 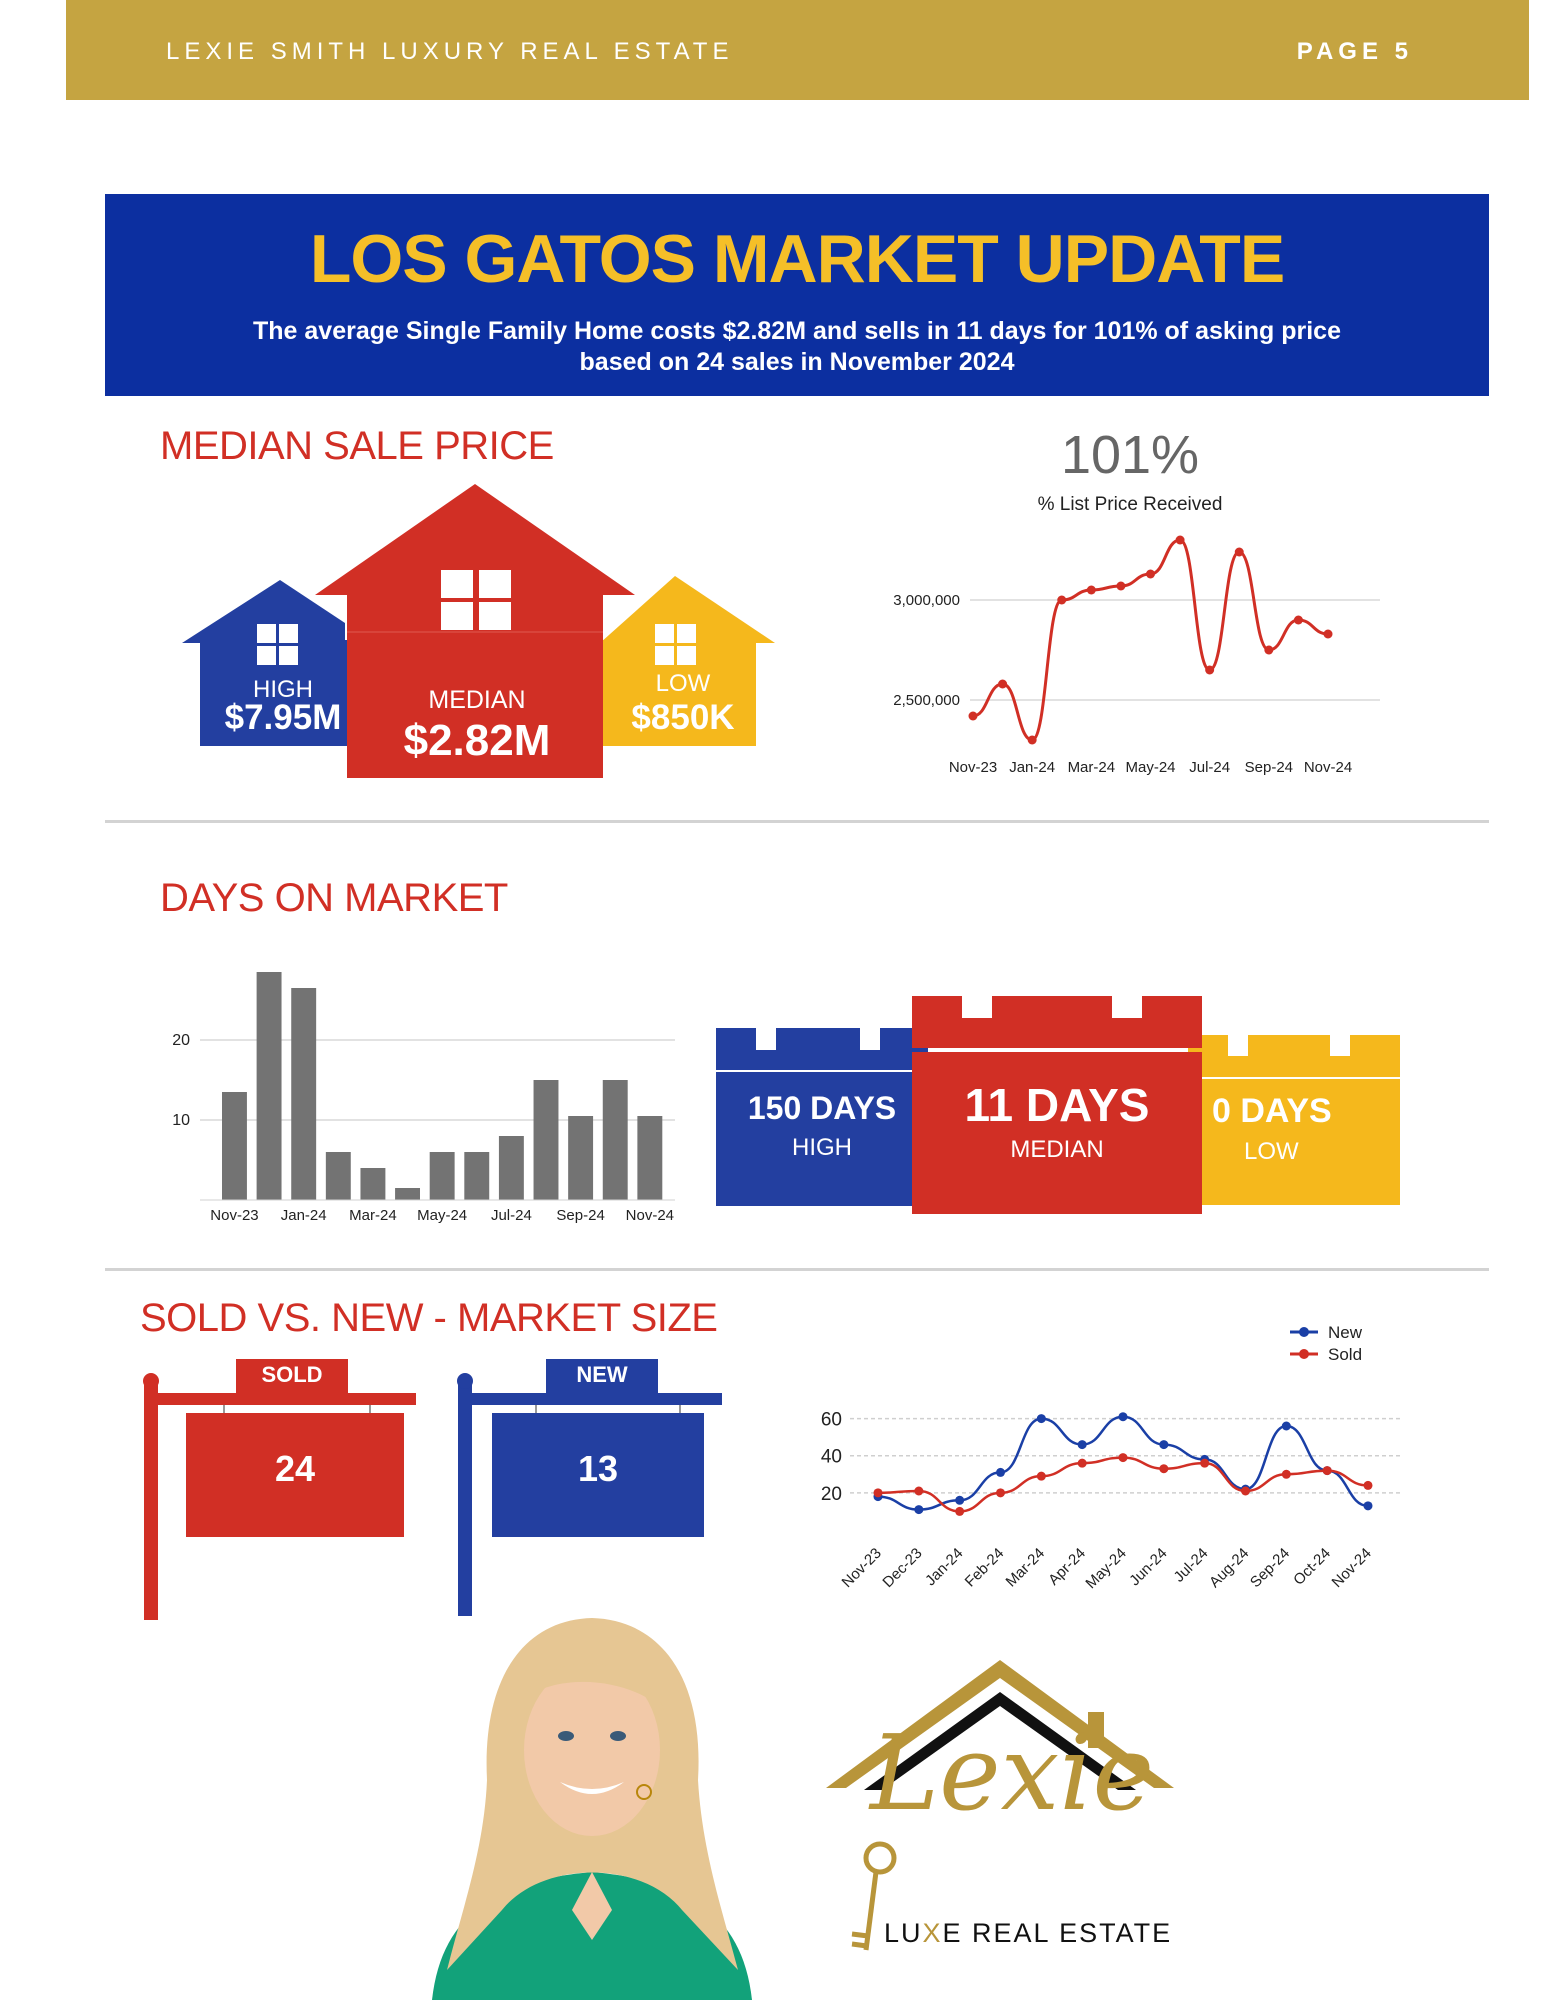 What do you see at coordinates (926, 600) in the screenshot?
I see `y-tick-label: 3,000,000` at bounding box center [926, 600].